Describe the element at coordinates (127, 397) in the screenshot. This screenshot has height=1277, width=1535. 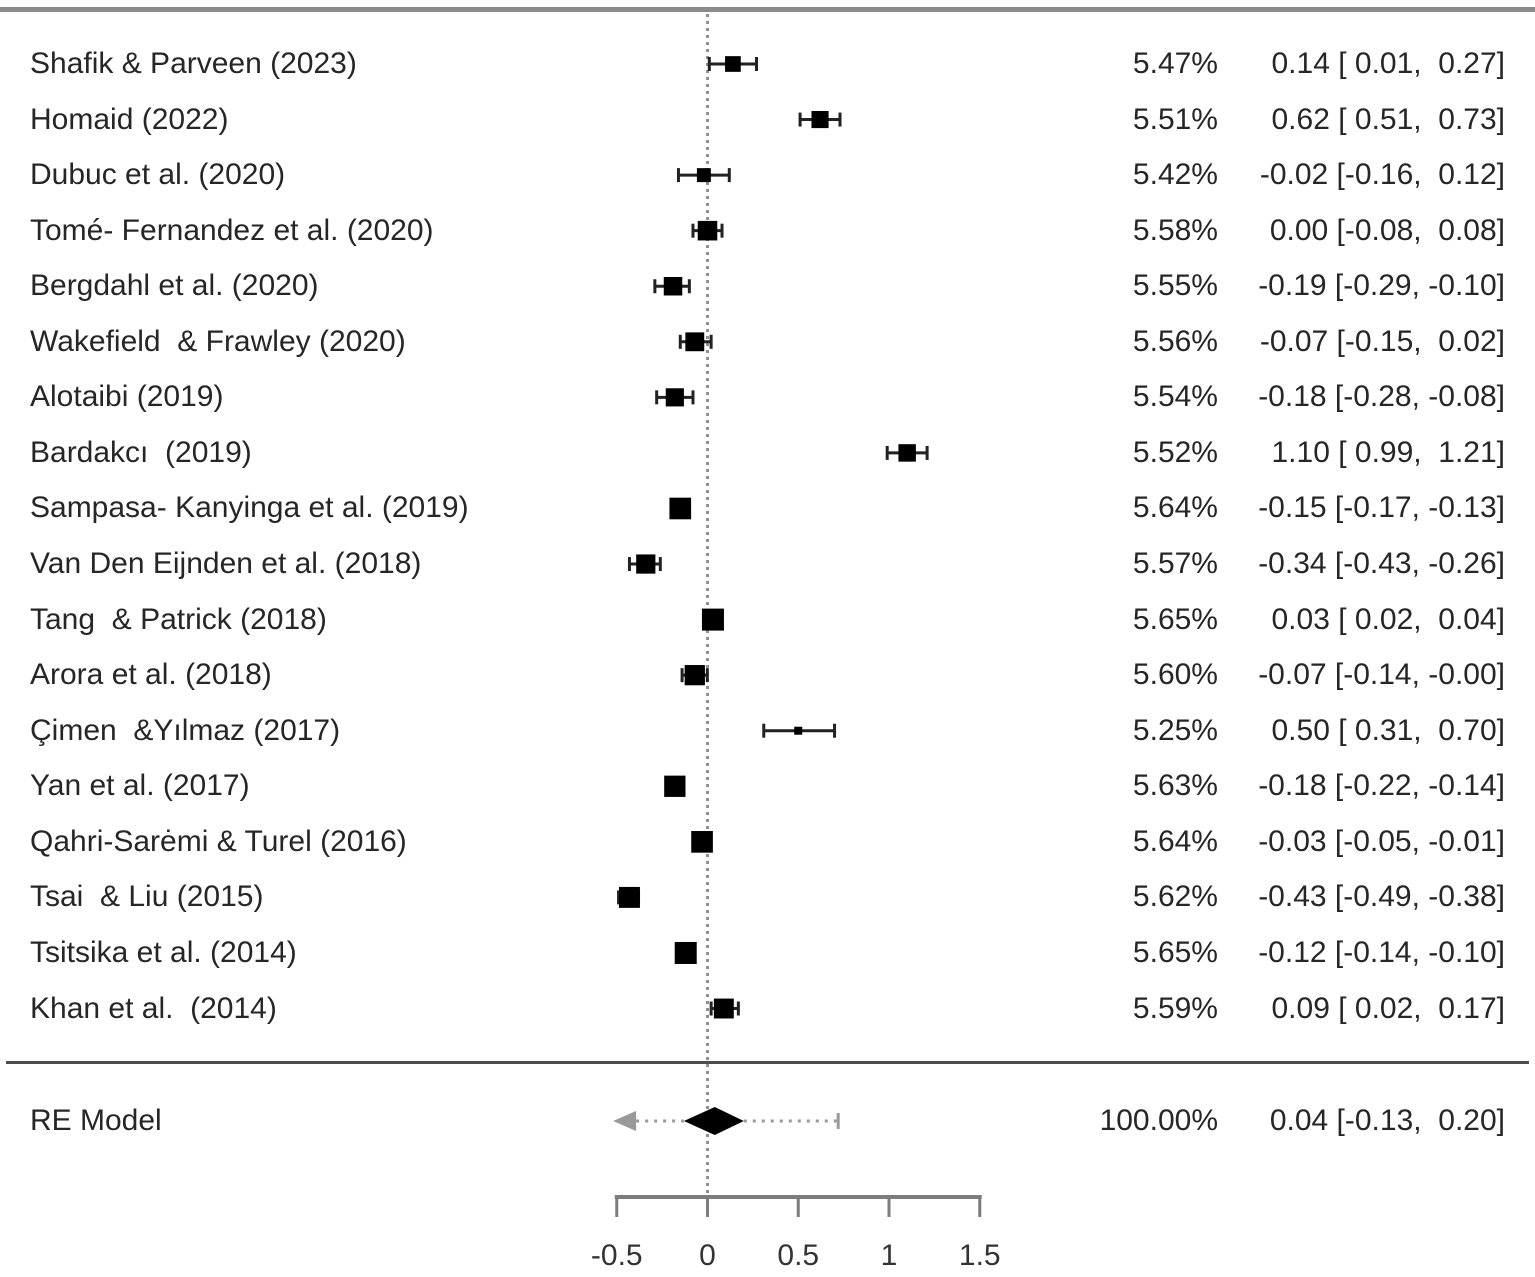
I see `study-label: Alotaibi (2019)` at that location.